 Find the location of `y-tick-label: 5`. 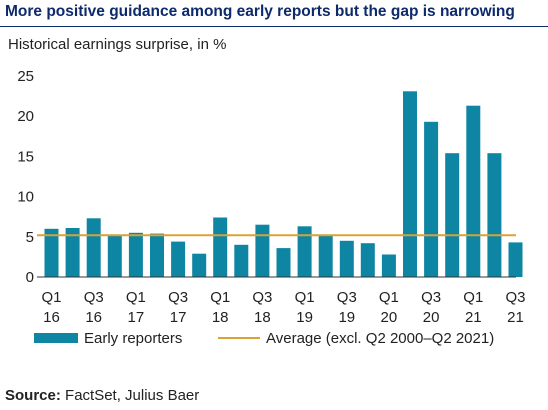

y-tick-label: 5 is located at coordinates (30, 237).